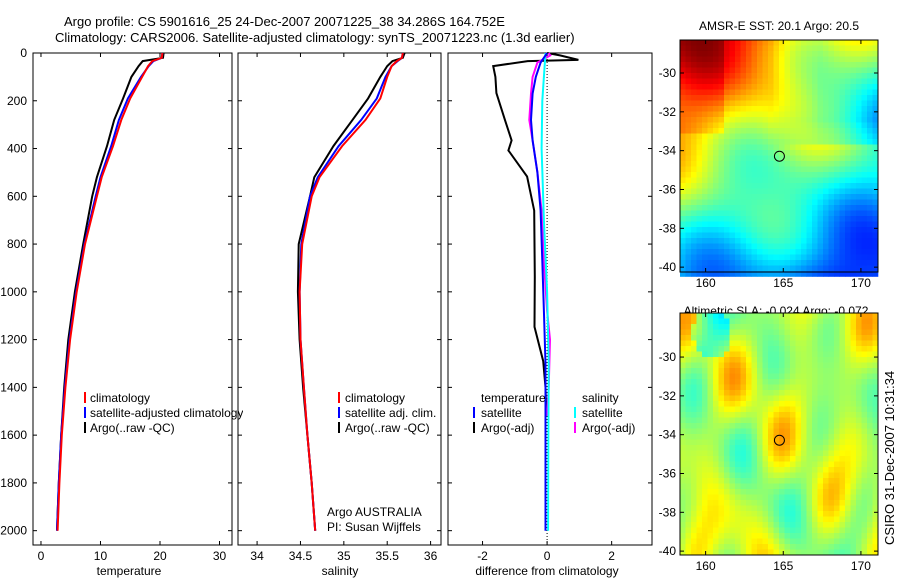  Describe the element at coordinates (608, 428) in the screenshot. I see `legend-label: Argo(-adj)` at that location.